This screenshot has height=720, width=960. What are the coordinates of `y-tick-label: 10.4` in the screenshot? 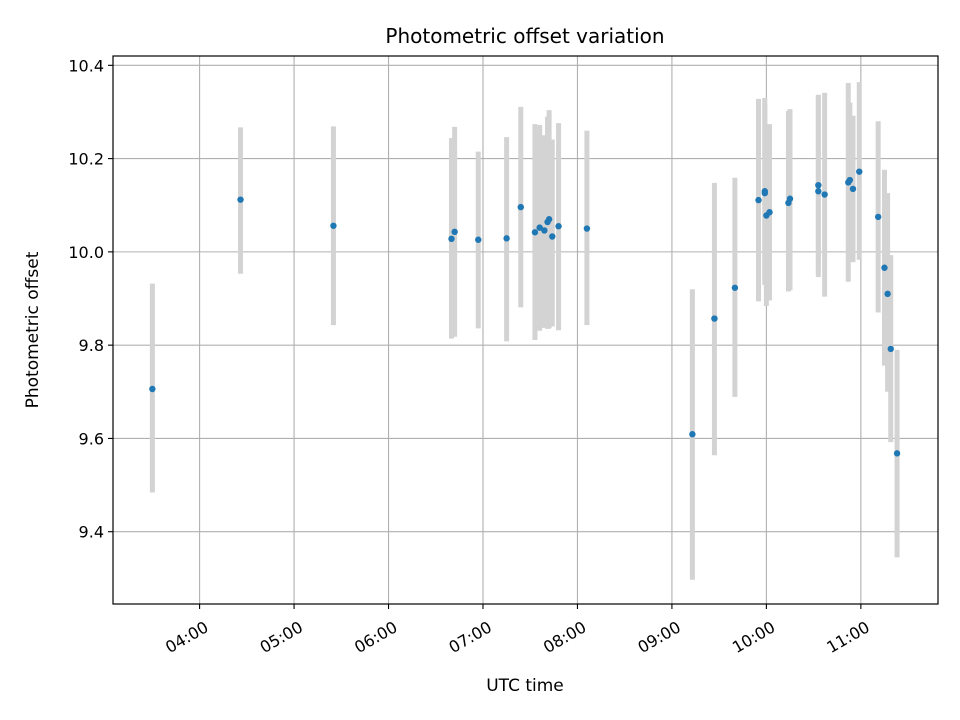 It's located at (86, 65).